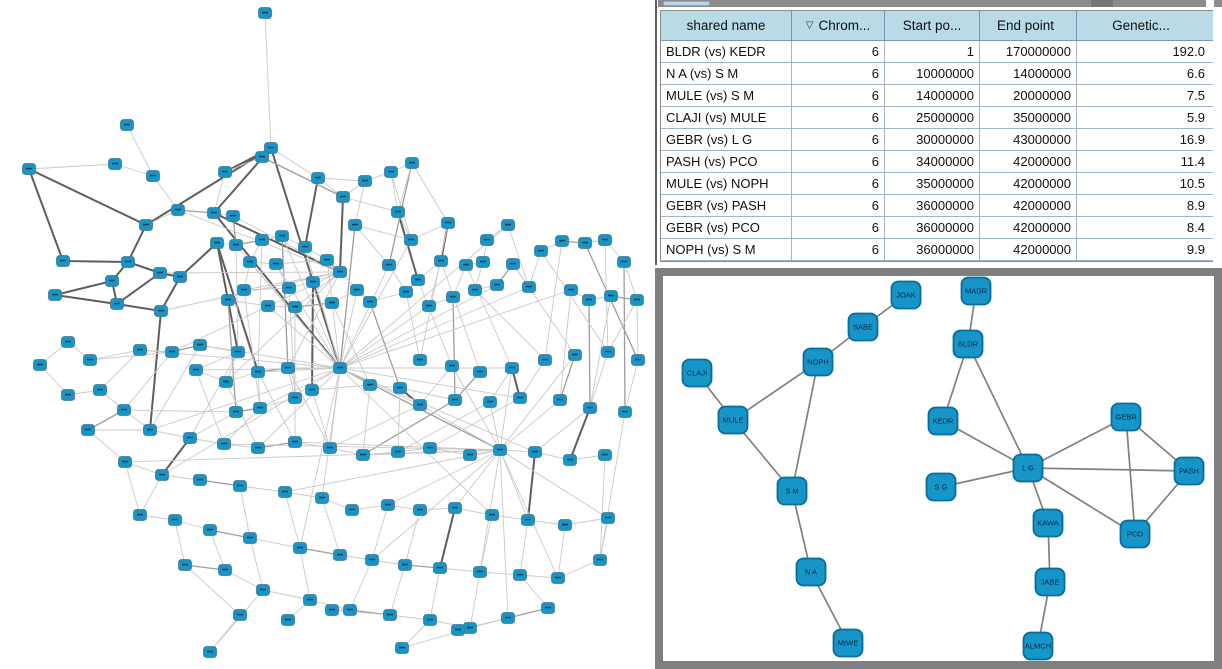 The image size is (1222, 669). Describe the element at coordinates (940, 3) in the screenshot. I see `table-horizontal-scrollbar` at that location.